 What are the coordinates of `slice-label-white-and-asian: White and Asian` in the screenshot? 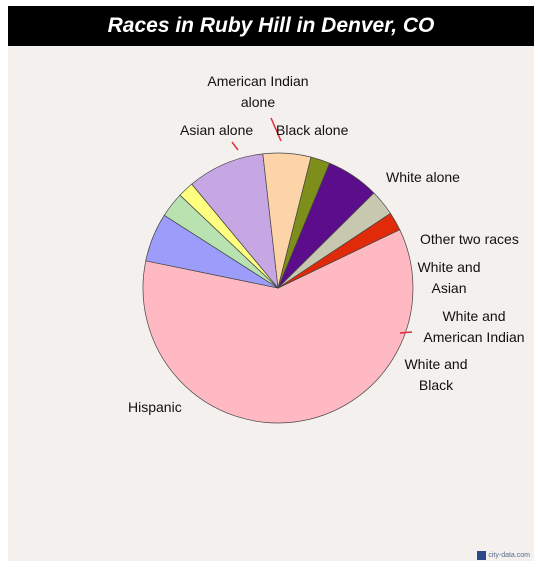 It's located at (448, 277).